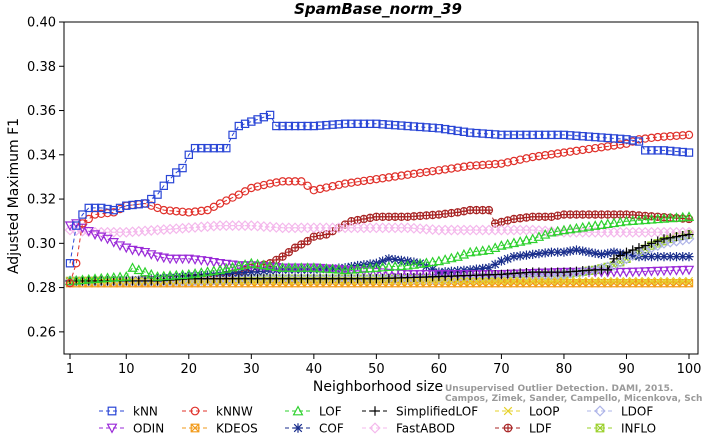  Describe the element at coordinates (540, 428) in the screenshot. I see `legend-label: LDF` at that location.